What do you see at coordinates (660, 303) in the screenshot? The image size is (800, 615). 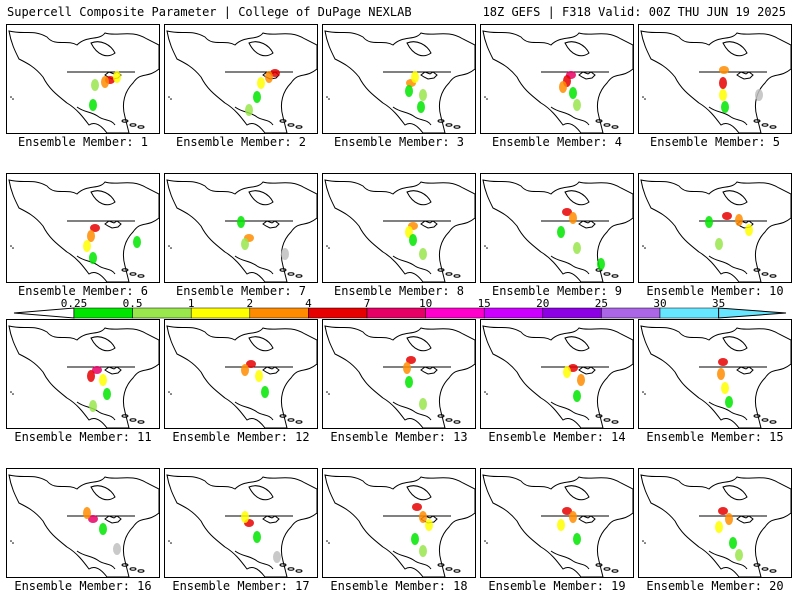 I see `colorbar-tick-label: 30` at bounding box center [660, 303].